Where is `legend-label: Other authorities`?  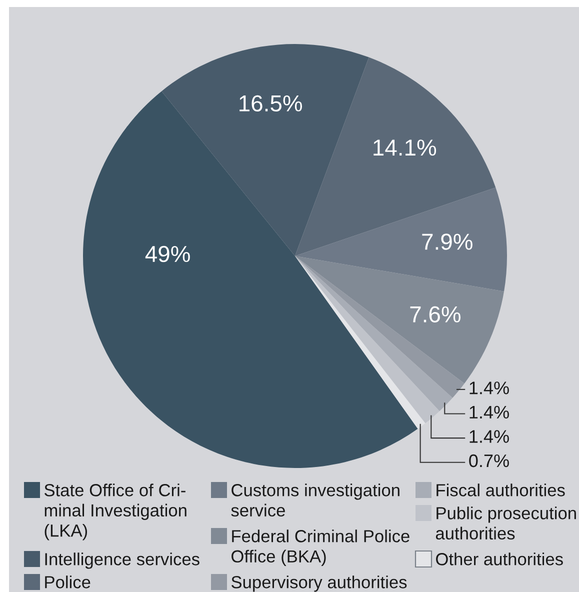
legend-label: Other authorities is located at coordinates (499, 559).